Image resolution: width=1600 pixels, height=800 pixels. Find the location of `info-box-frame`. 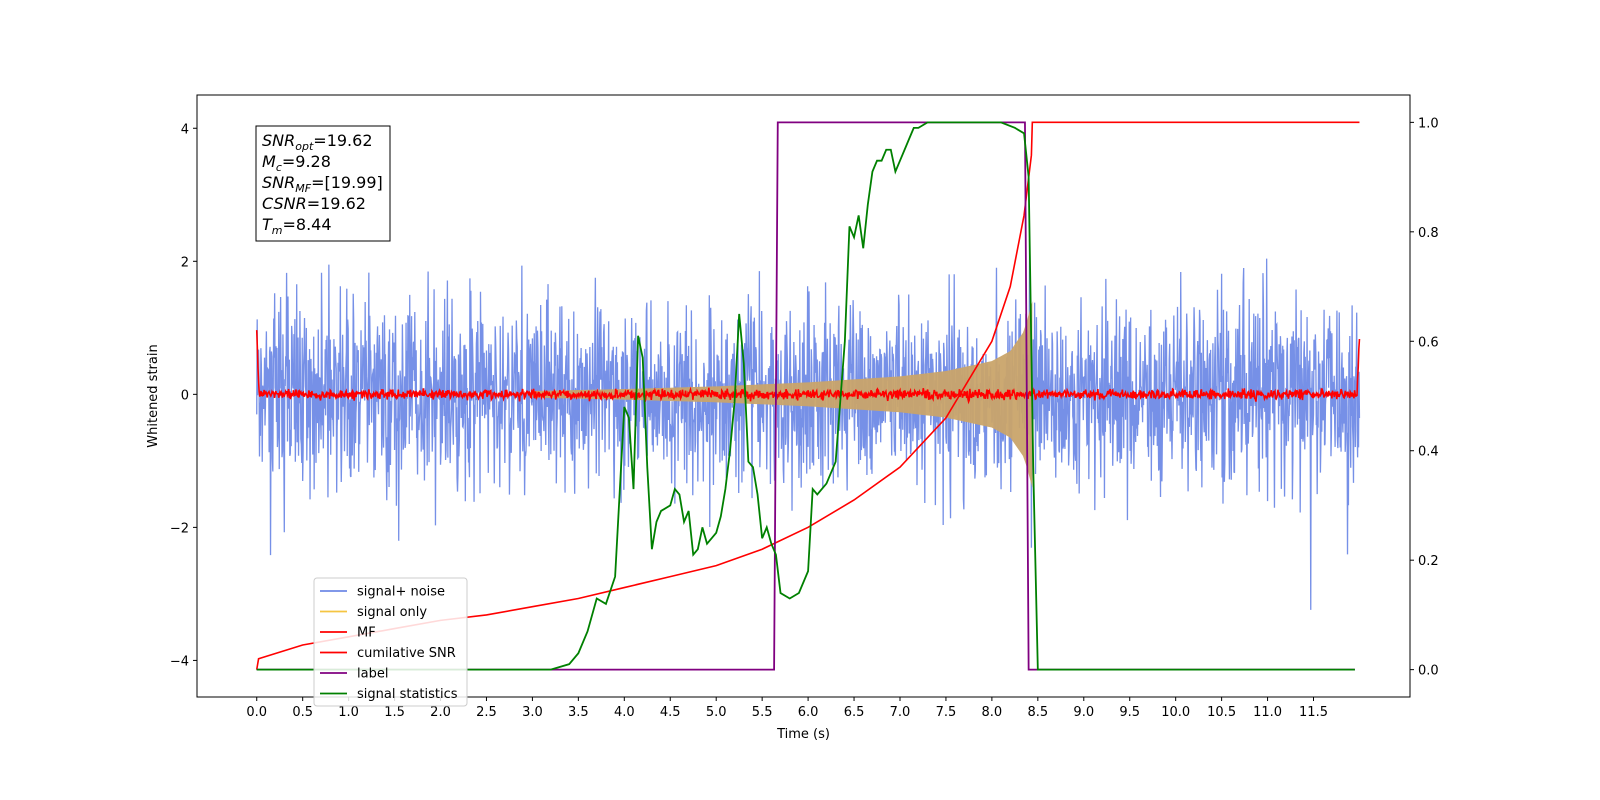

info-box-frame is located at coordinates (323, 183).